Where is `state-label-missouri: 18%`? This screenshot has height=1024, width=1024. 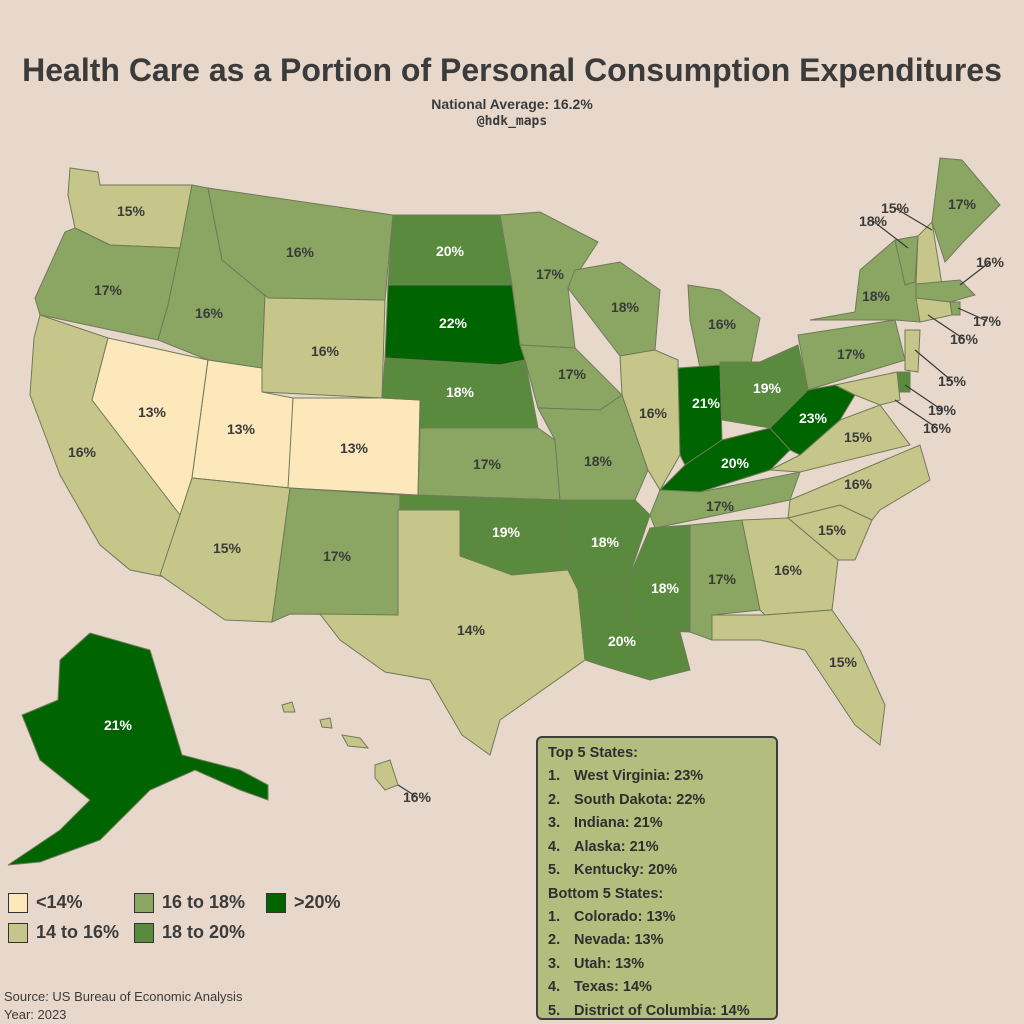 state-label-missouri: 18% is located at coordinates (598, 461).